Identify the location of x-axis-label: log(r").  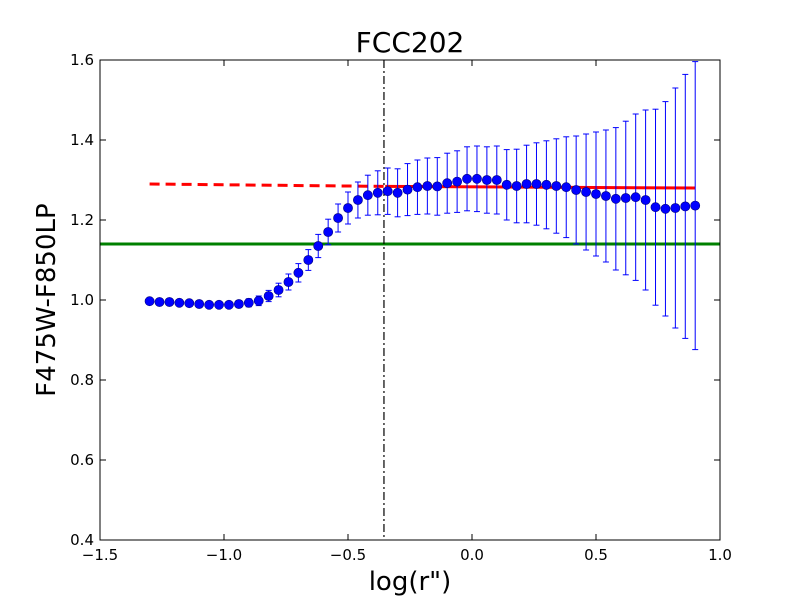
(410, 582).